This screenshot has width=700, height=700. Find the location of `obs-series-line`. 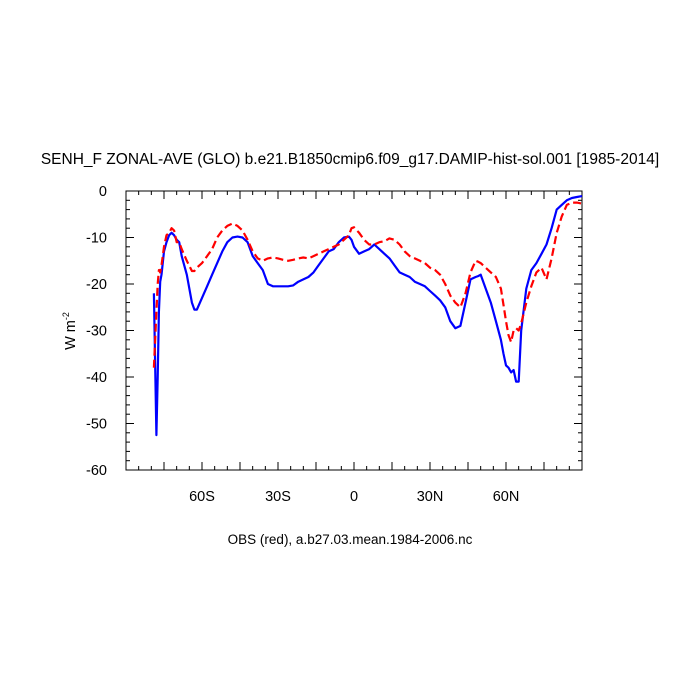

obs-series-line is located at coordinates (367, 284).